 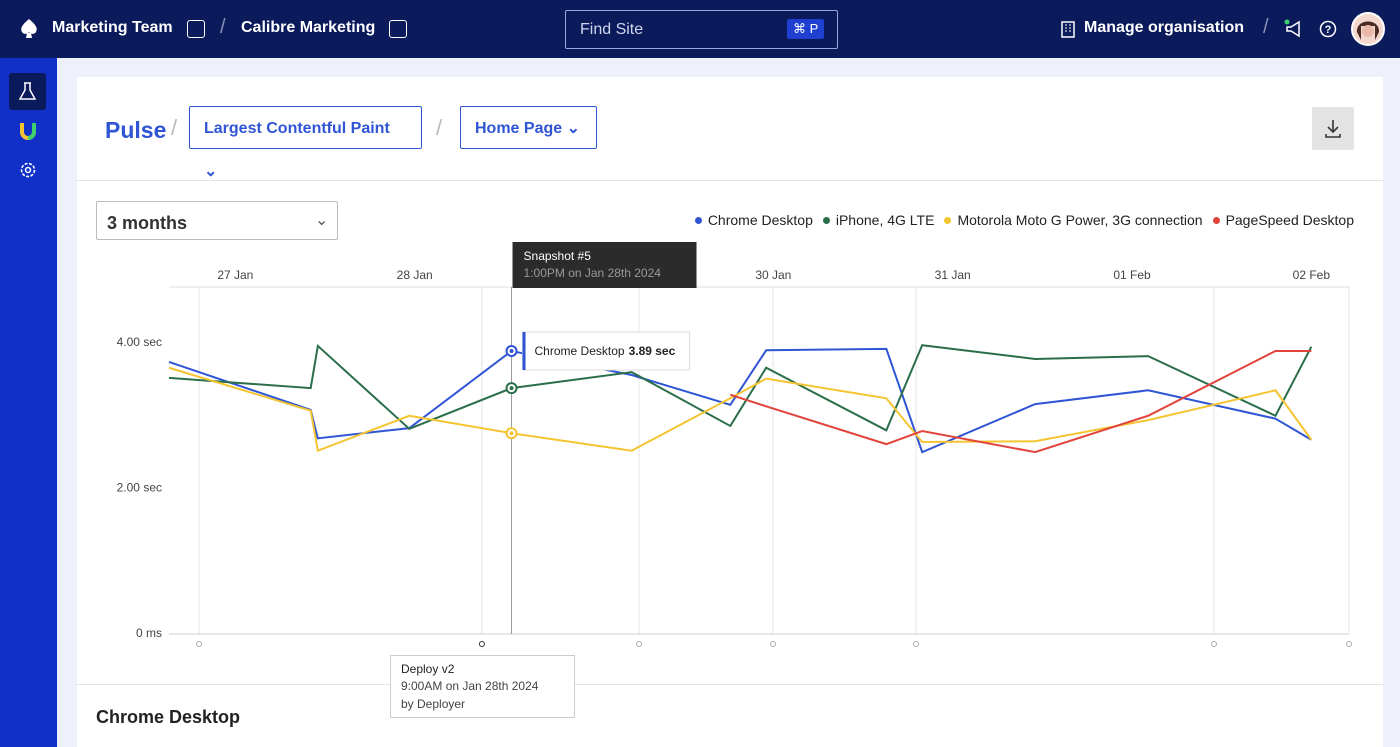 What do you see at coordinates (1294, 29) in the screenshot?
I see `announce-icon` at bounding box center [1294, 29].